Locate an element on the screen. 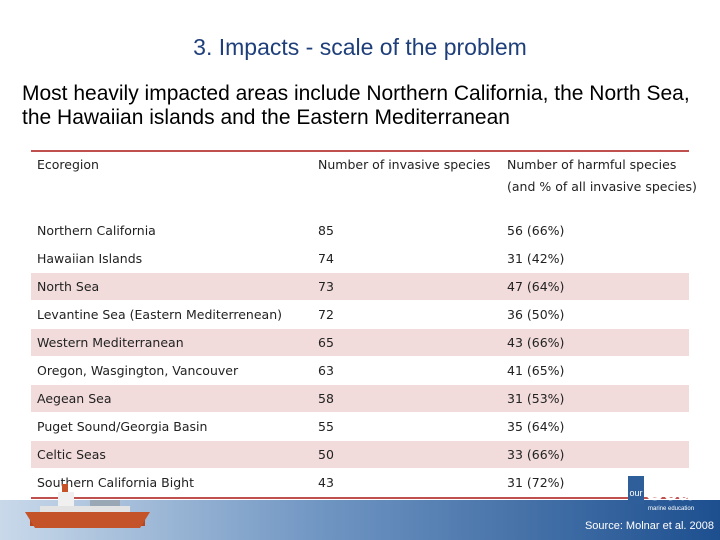 The height and width of the screenshot is (540, 720). table-row: Celtic Seas 50 33 (66%) is located at coordinates (360, 455).